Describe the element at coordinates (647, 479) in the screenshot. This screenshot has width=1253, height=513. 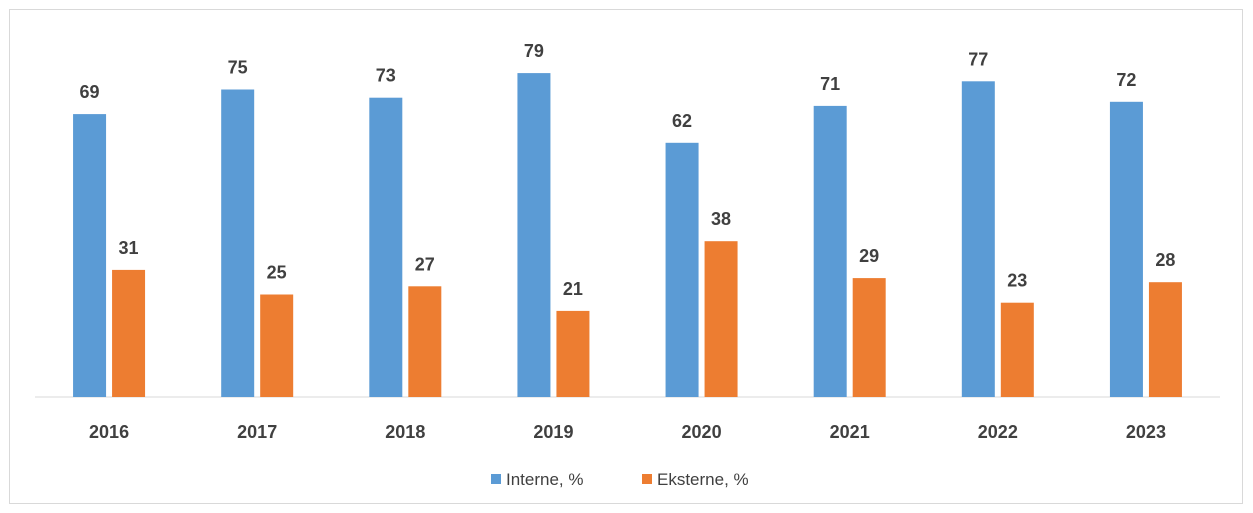
I see `legend-swatch-eksterne` at that location.